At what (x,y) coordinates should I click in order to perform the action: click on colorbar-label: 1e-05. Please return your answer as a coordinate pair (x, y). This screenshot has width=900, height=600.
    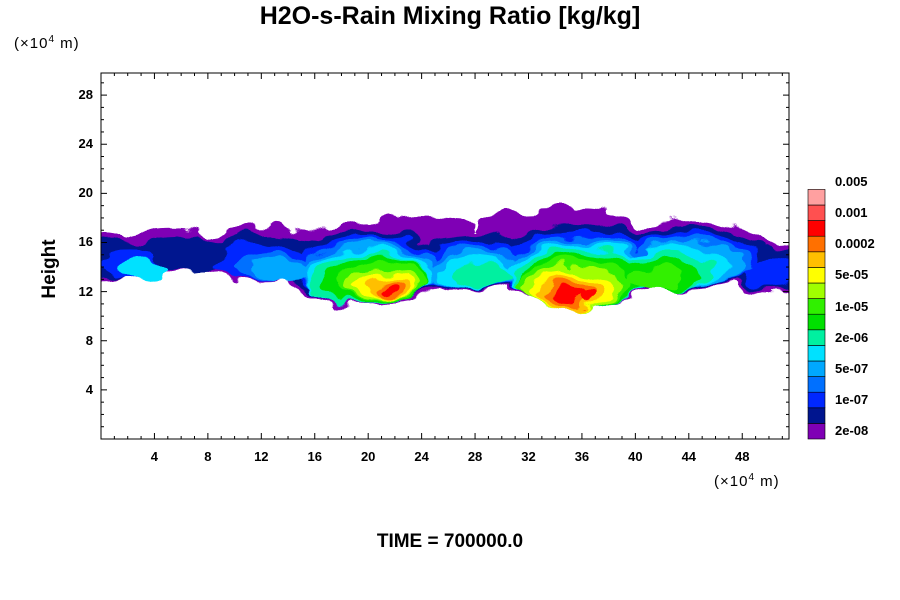
    Looking at the image, I should click on (852, 306).